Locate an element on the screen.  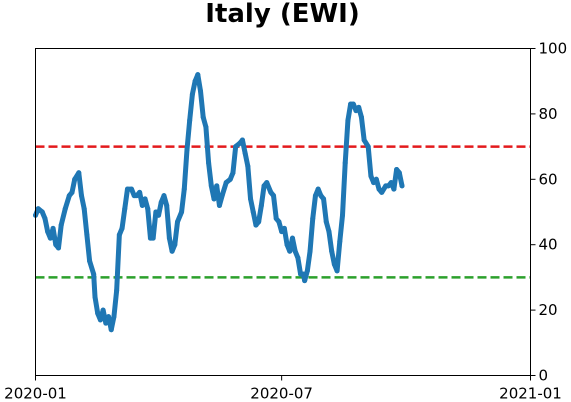
x-tick-label: 2020-07 is located at coordinates (281, 393).